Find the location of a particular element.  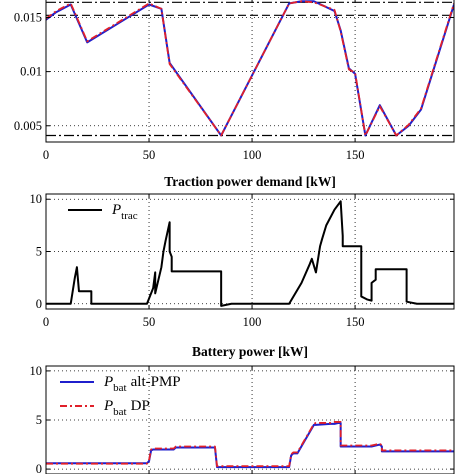

chart-title: Traction power demand [kW] is located at coordinates (250, 181).